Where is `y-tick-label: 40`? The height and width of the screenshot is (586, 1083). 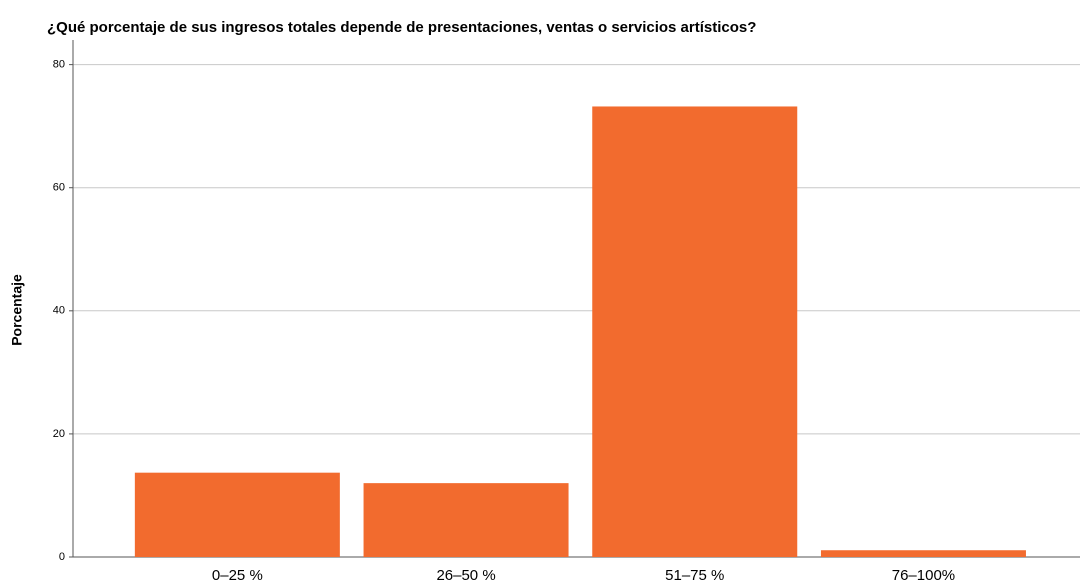
y-tick-label: 40 is located at coordinates (59, 311).